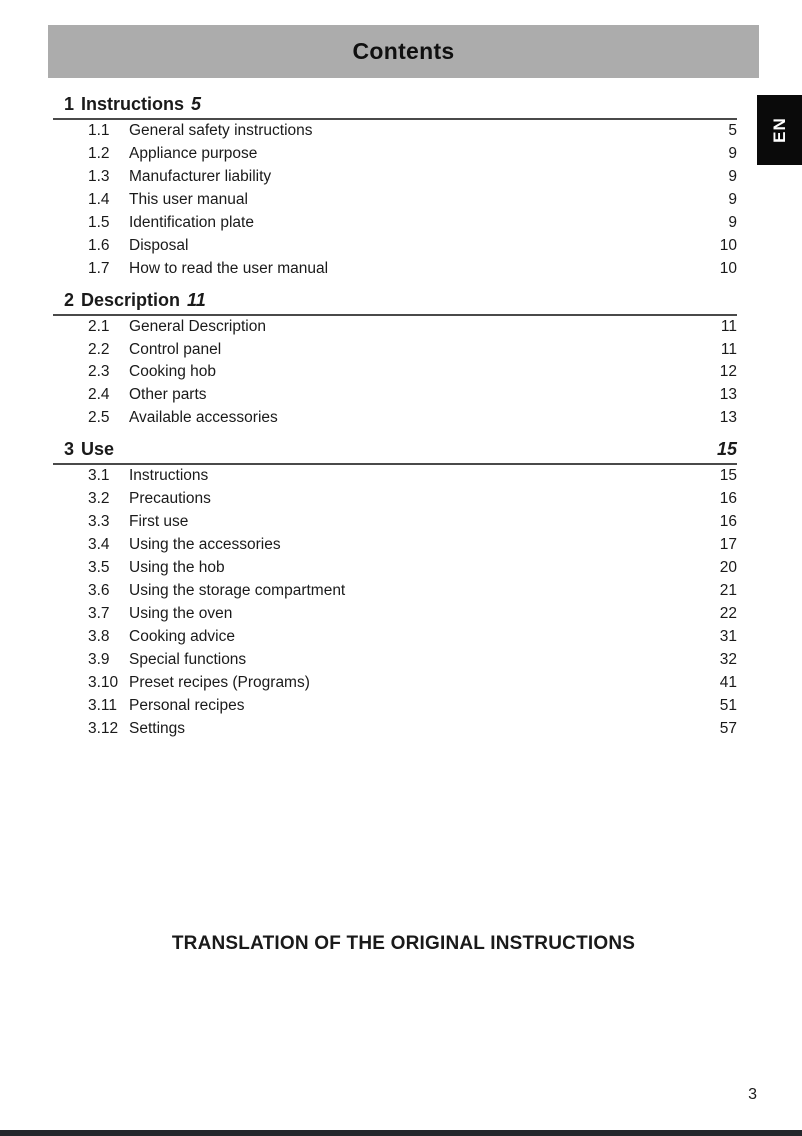  I want to click on entry-number: 2.4, so click(99, 395).